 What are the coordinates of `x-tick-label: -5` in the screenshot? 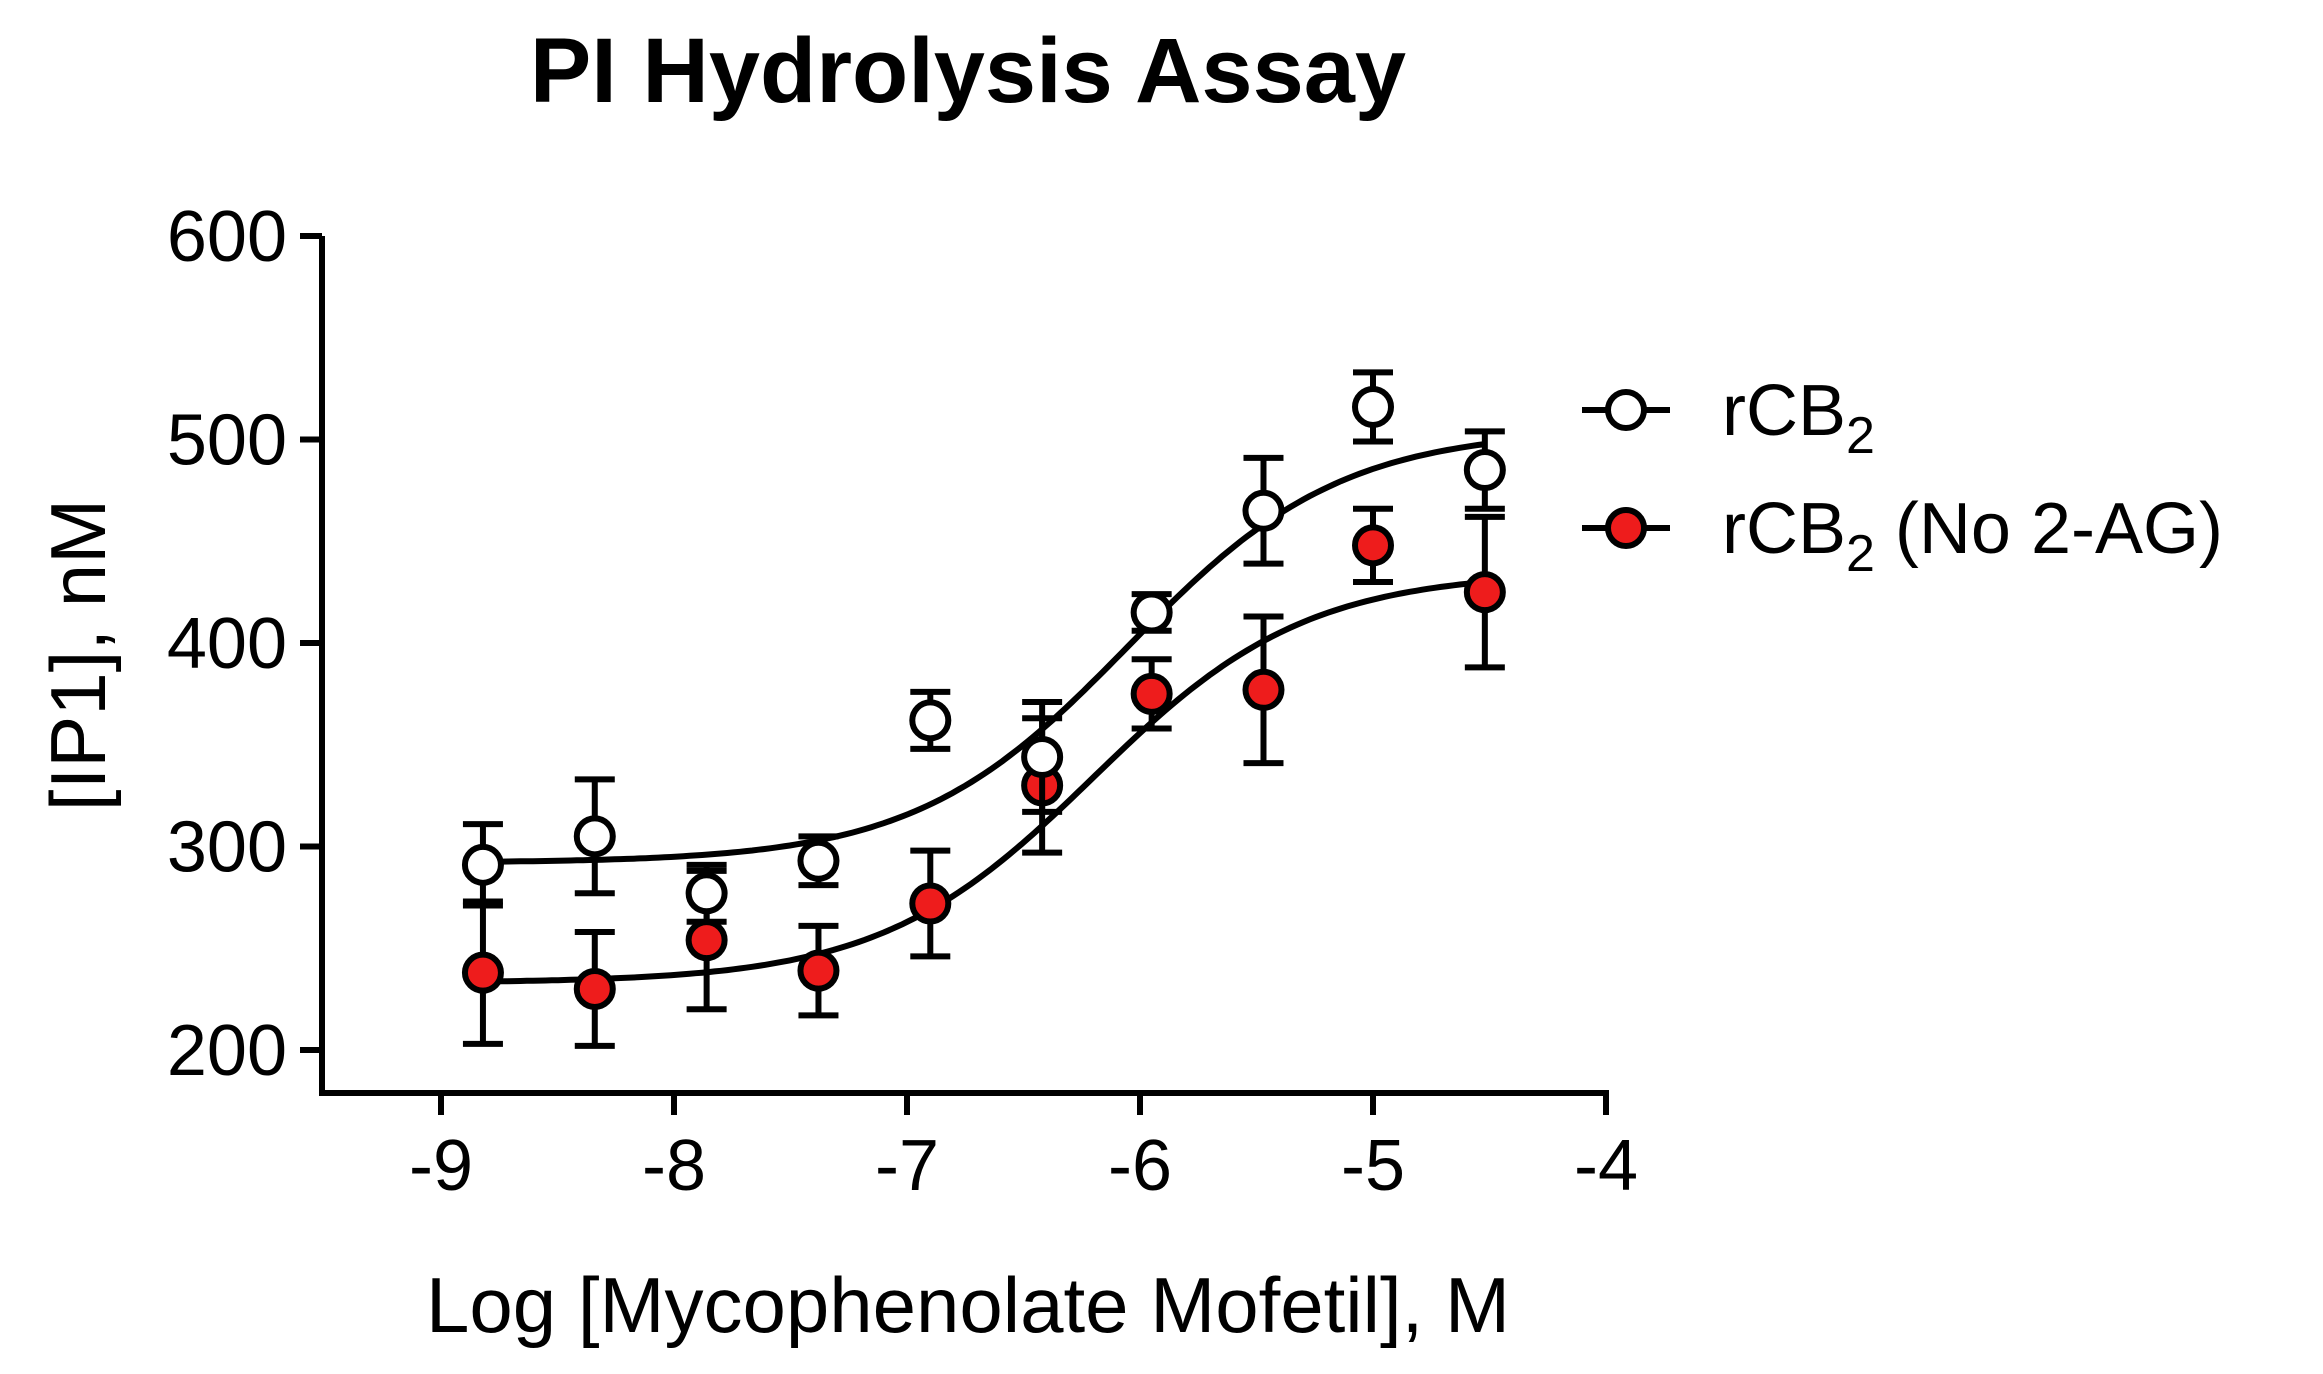 It's located at (1373, 1166).